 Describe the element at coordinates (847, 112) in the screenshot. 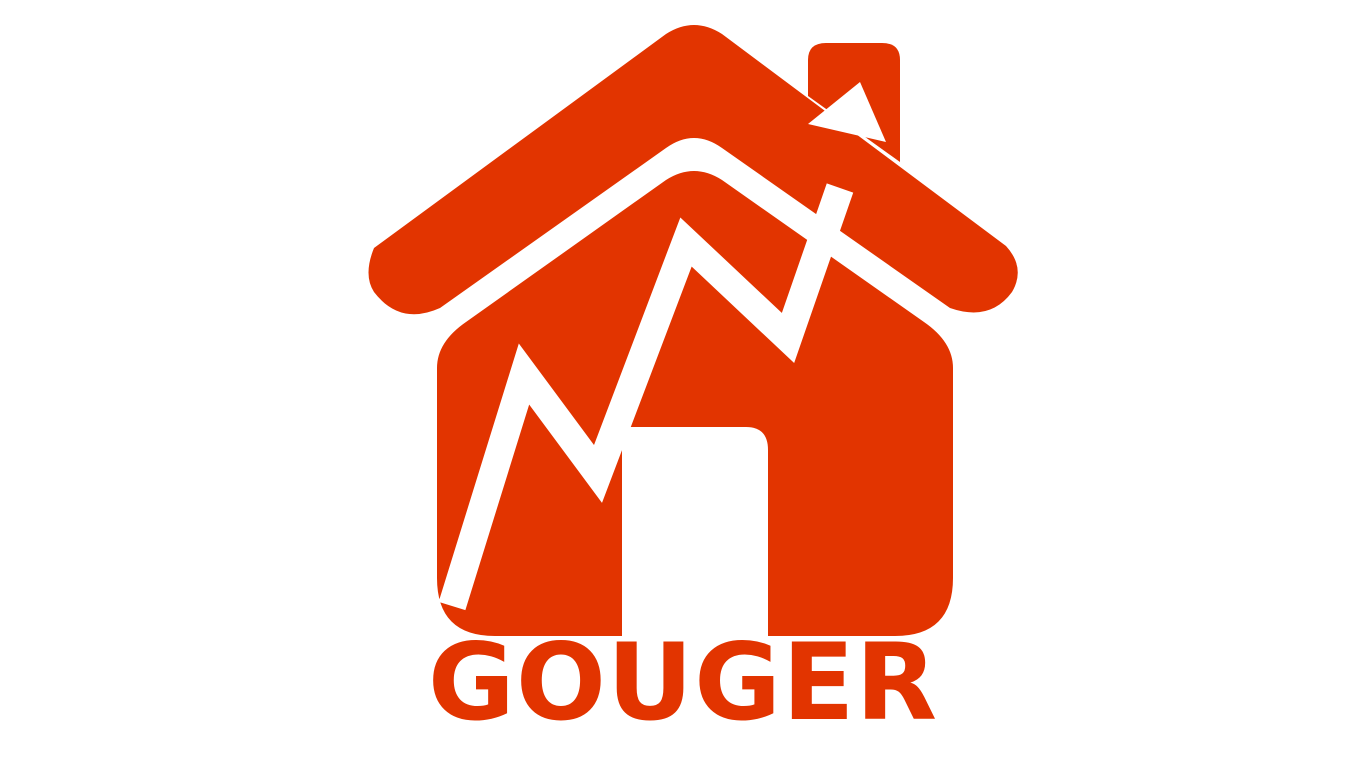

I see `arrow-head-icon` at that location.